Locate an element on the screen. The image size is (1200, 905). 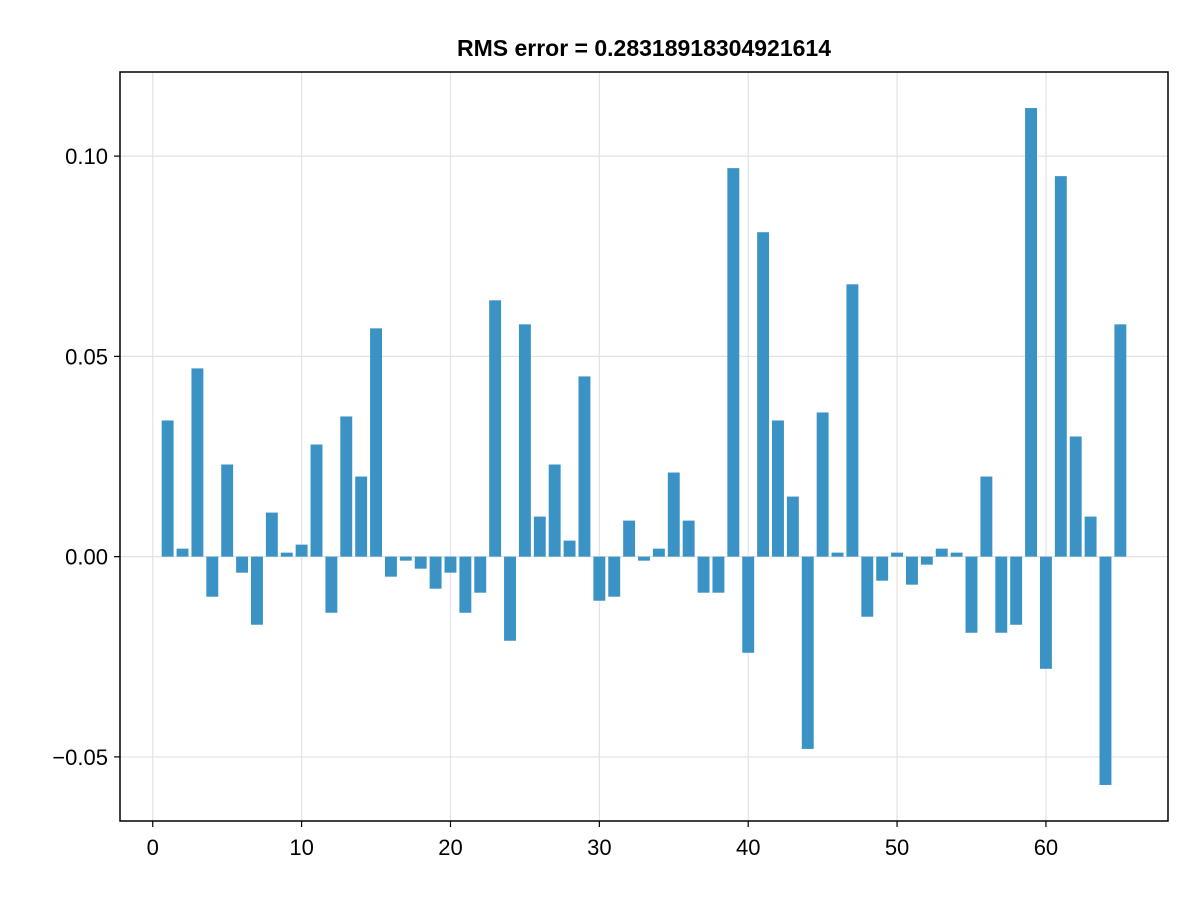
x-tick-label: 60 is located at coordinates (1046, 847).